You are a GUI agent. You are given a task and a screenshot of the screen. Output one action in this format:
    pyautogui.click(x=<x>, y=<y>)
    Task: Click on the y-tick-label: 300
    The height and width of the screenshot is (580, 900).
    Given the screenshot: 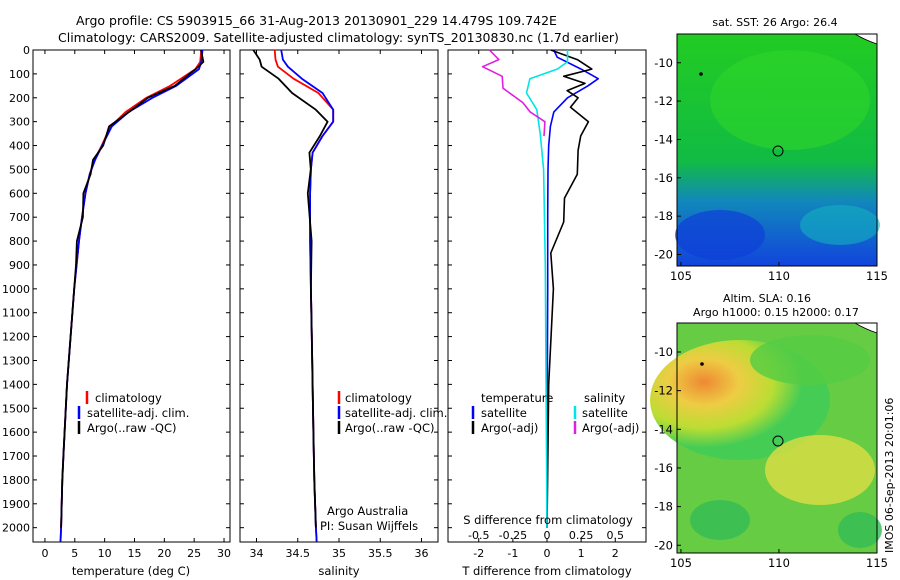 What is the action you would take?
    pyautogui.click(x=19, y=122)
    